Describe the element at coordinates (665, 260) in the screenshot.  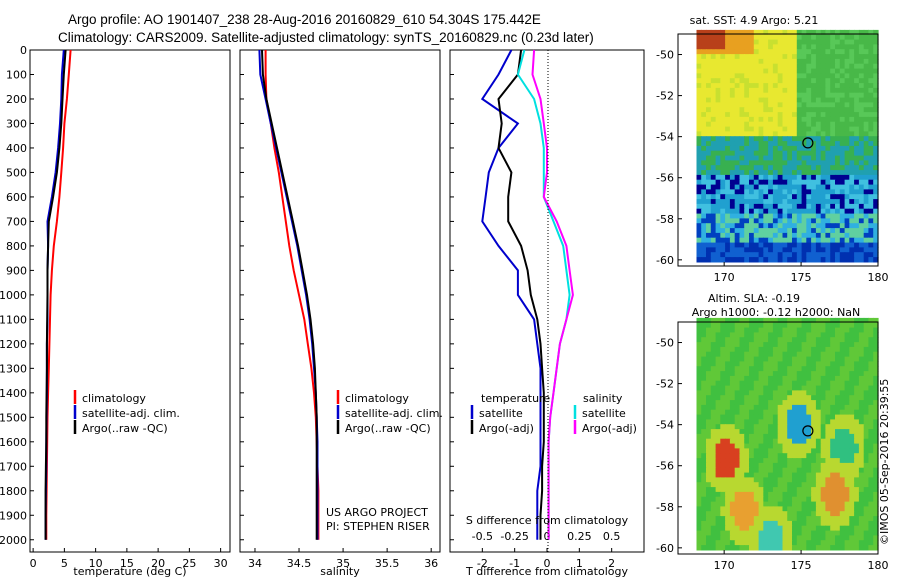
I see `map-y-tick-label: -60` at that location.